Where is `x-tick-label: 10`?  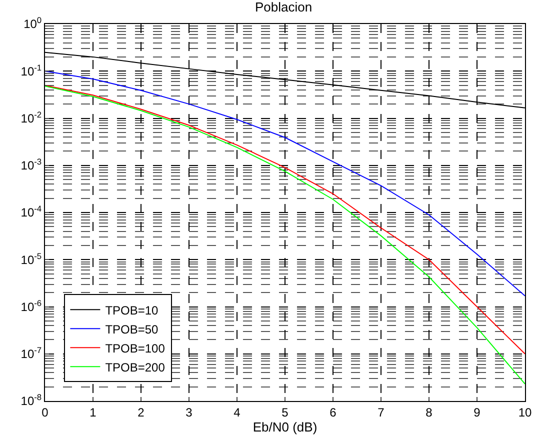
x-tick-label: 10 is located at coordinates (525, 412).